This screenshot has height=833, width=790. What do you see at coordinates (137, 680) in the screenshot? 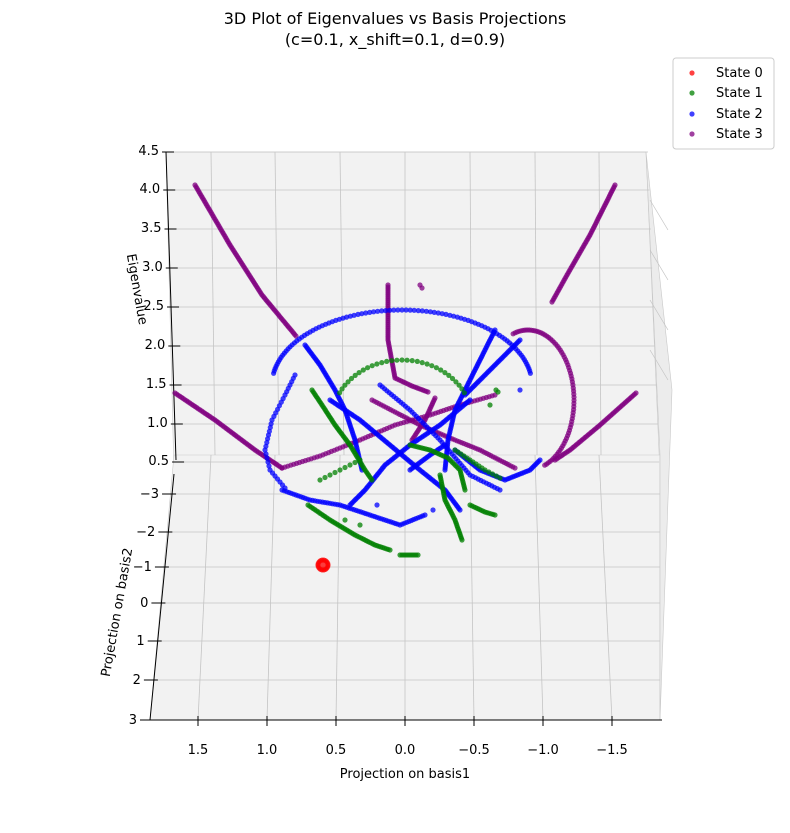
I see `y-tick-label: 2` at bounding box center [137, 680].